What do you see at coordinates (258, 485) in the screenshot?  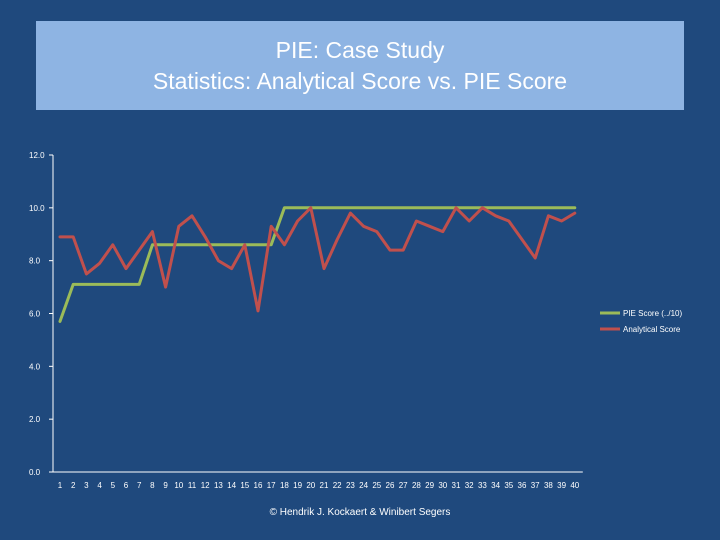 I see `x-tick-label: 16` at bounding box center [258, 485].